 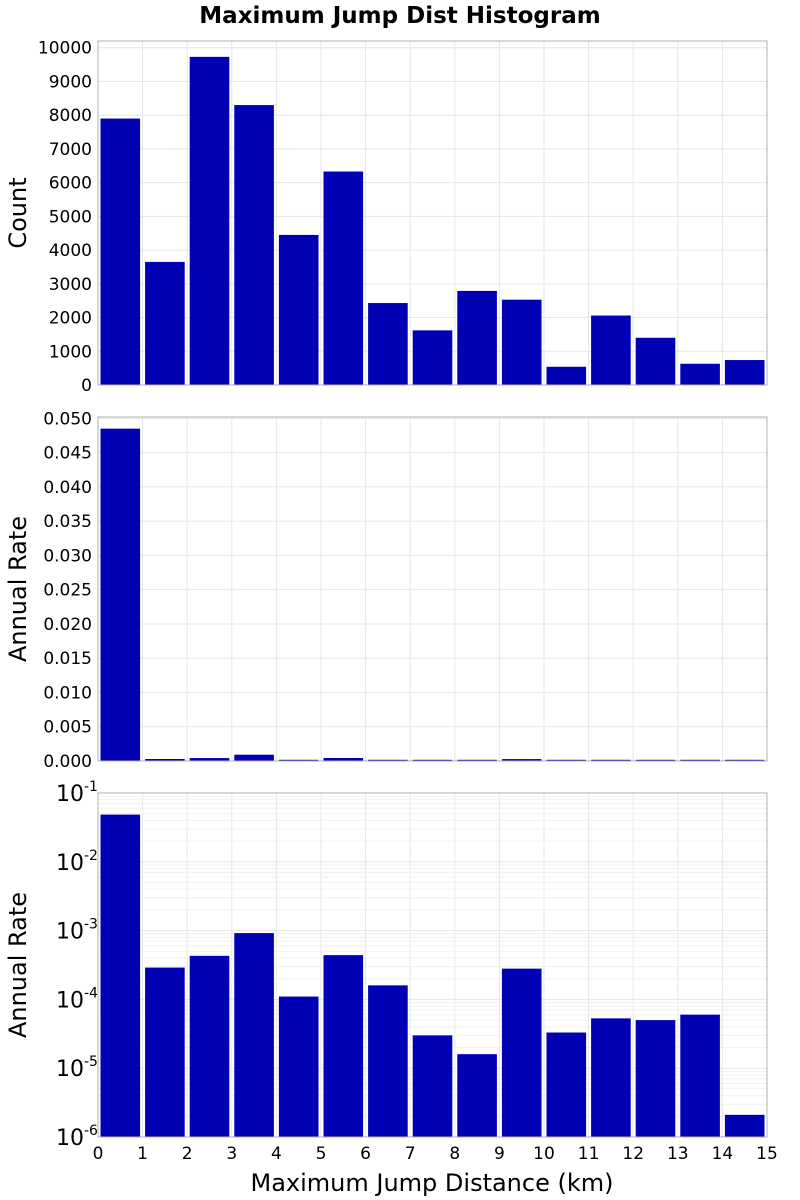 What do you see at coordinates (86, 386) in the screenshot?
I see `y-tick-label: 0` at bounding box center [86, 386].